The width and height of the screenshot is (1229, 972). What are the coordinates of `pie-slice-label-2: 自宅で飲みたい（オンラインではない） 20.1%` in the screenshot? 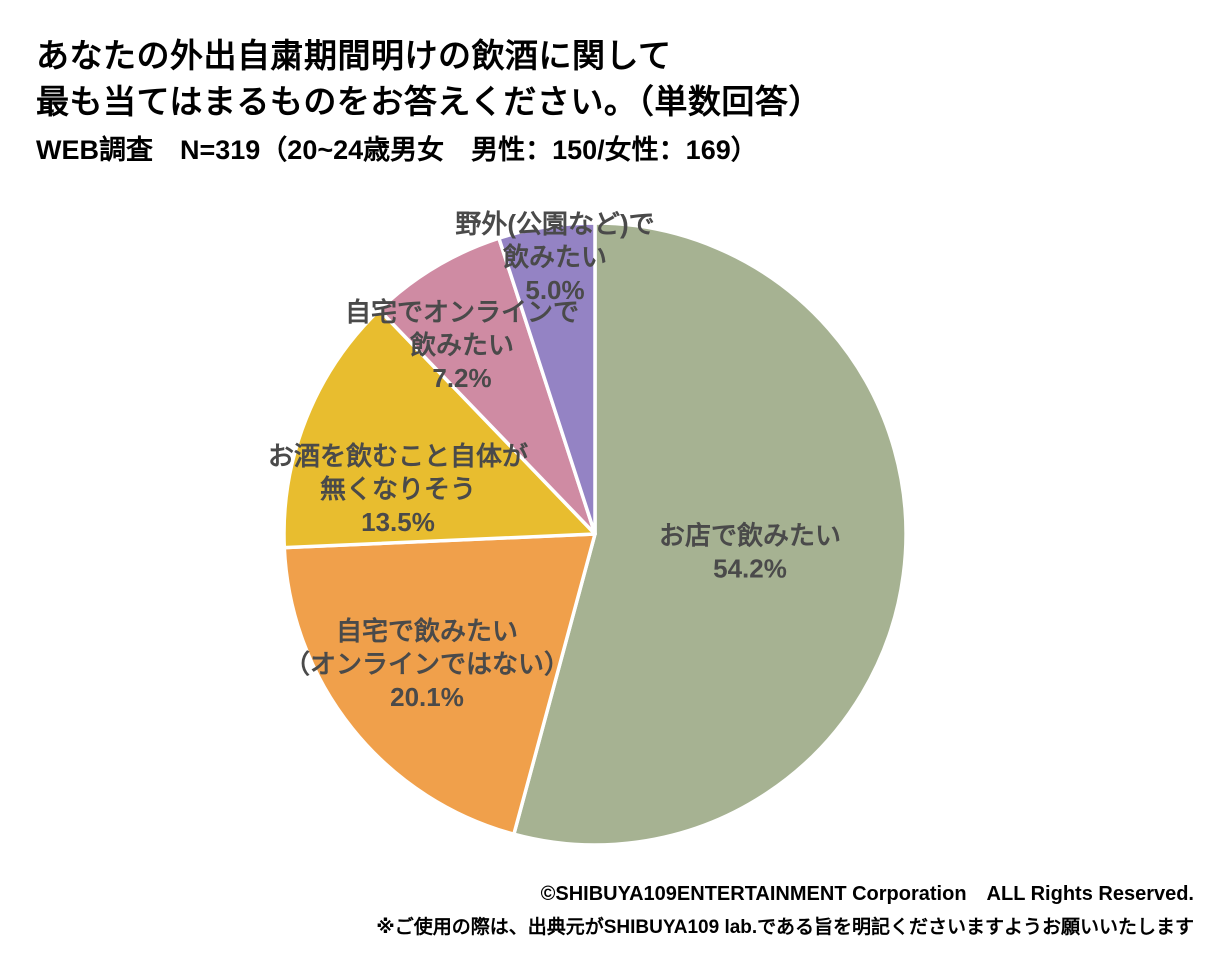 It's located at (427, 664).